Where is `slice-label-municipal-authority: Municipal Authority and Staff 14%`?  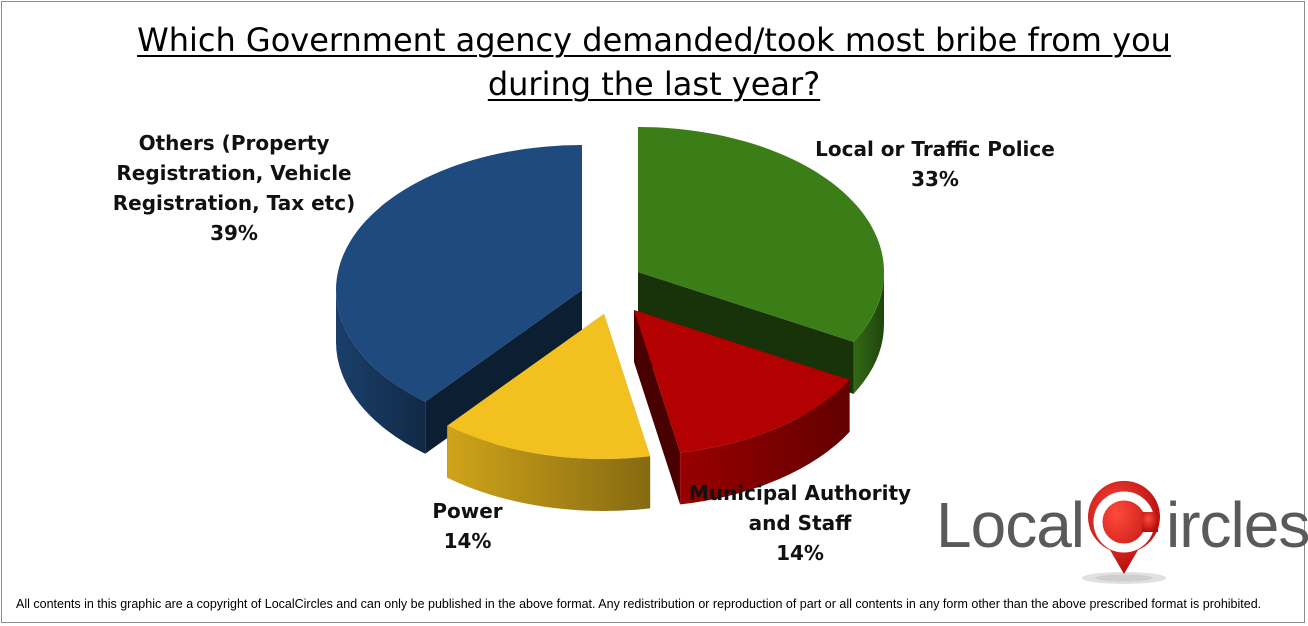 slice-label-municipal-authority: Municipal Authority and Staff 14% is located at coordinates (800, 523).